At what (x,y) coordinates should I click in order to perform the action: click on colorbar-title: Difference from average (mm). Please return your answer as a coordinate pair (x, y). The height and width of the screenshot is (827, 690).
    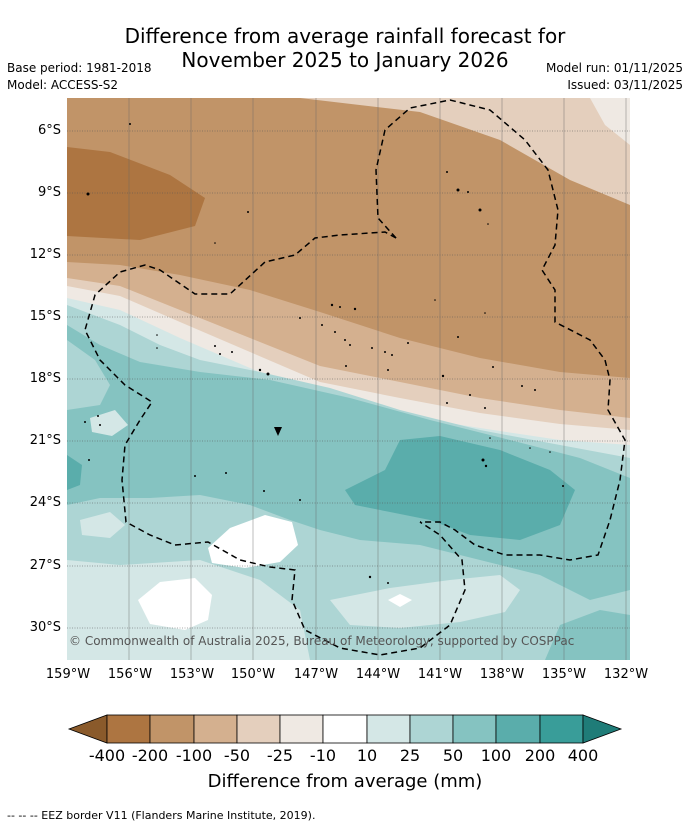
    Looking at the image, I should click on (345, 781).